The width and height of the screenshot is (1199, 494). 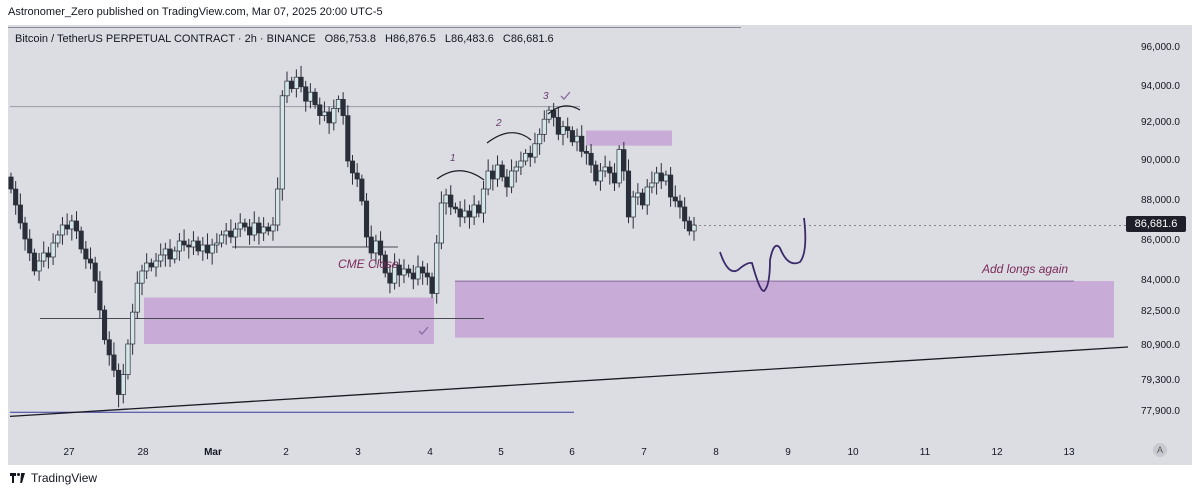 What do you see at coordinates (546, 96) in the screenshot?
I see `annotation-label: 3` at bounding box center [546, 96].